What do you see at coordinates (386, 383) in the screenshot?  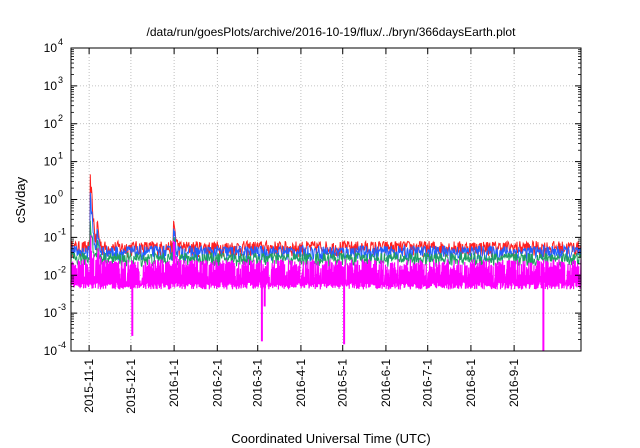 I see `x-tick-label: 2016-6-1` at bounding box center [386, 383].